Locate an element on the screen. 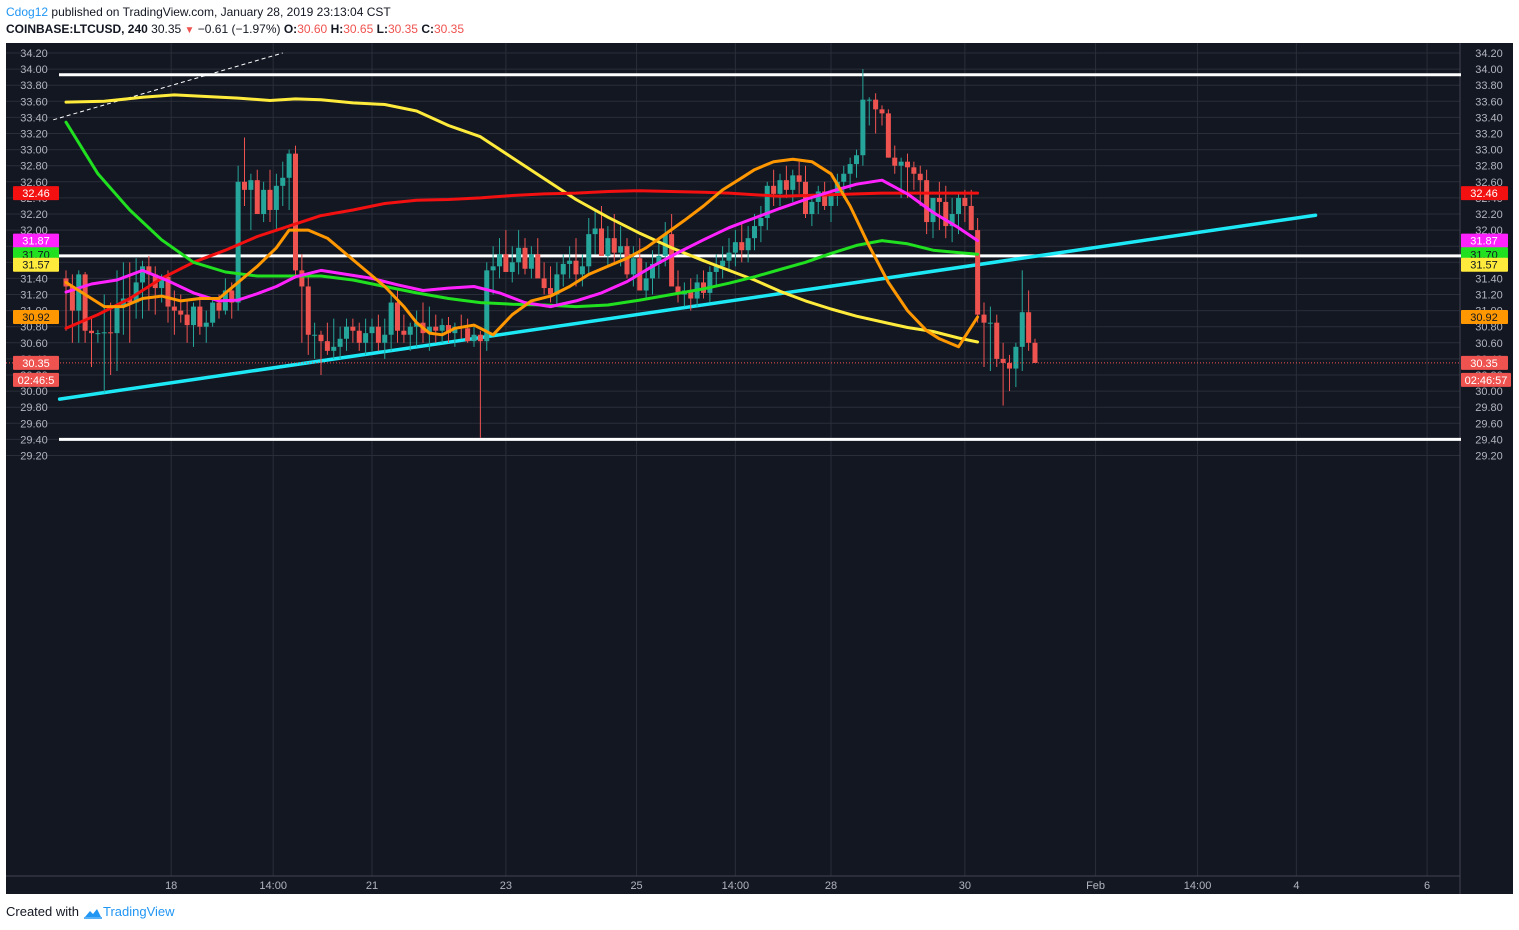 This screenshot has width=1519, height=930. price-tick-label-right: 31.20 is located at coordinates (1489, 296).